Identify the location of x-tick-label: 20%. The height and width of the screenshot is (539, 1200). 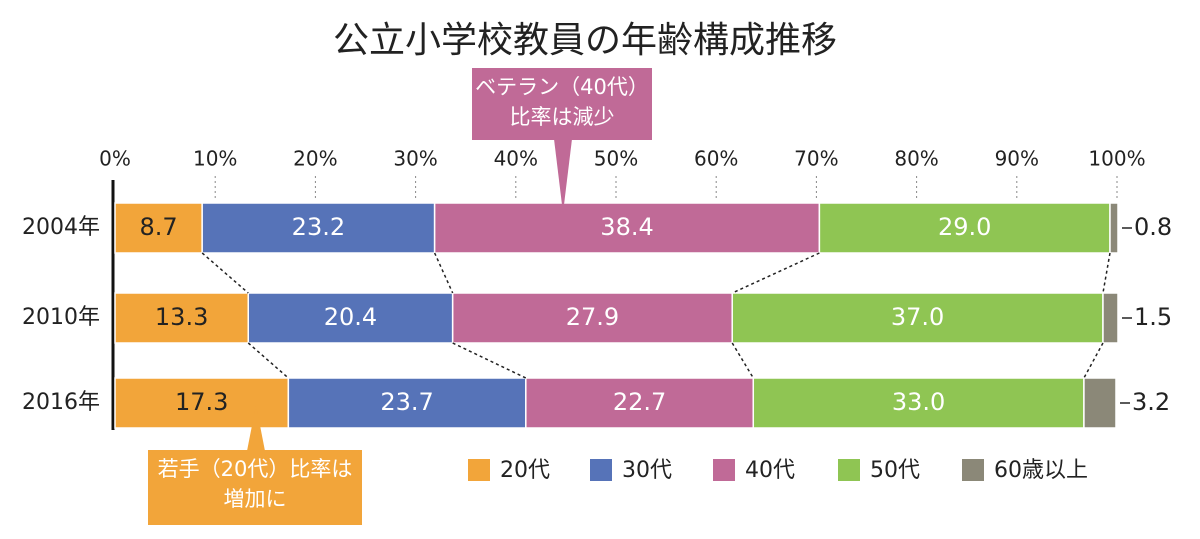
(315, 159).